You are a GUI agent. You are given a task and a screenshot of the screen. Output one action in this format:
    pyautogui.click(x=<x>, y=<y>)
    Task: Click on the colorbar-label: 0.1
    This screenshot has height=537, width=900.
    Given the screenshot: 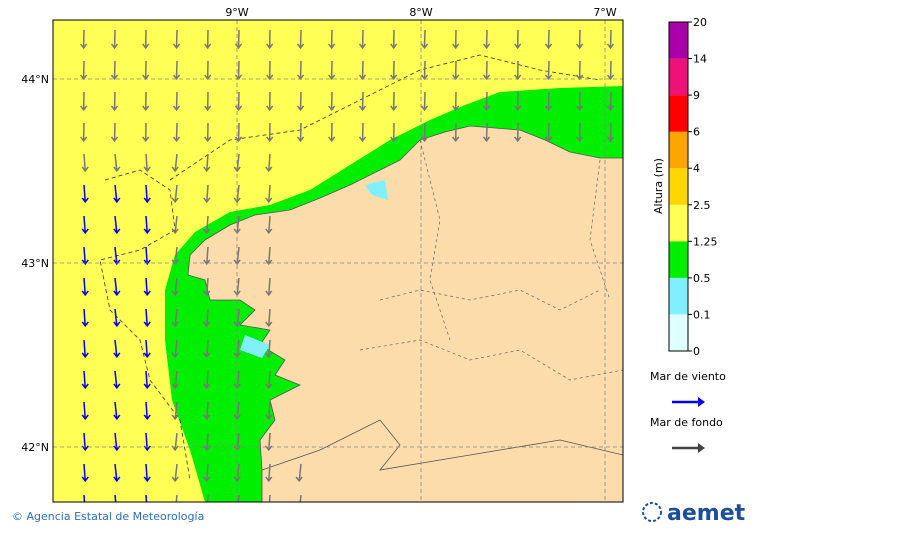 What is the action you would take?
    pyautogui.click(x=702, y=314)
    